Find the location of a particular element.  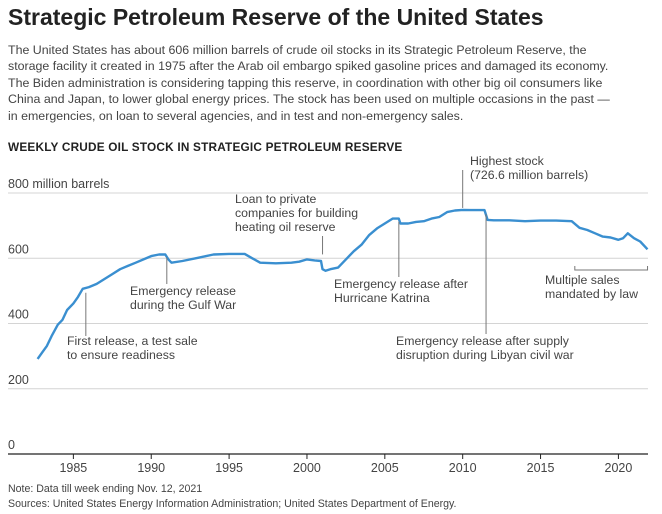

annotation-text: Emergency release after is located at coordinates (401, 284).